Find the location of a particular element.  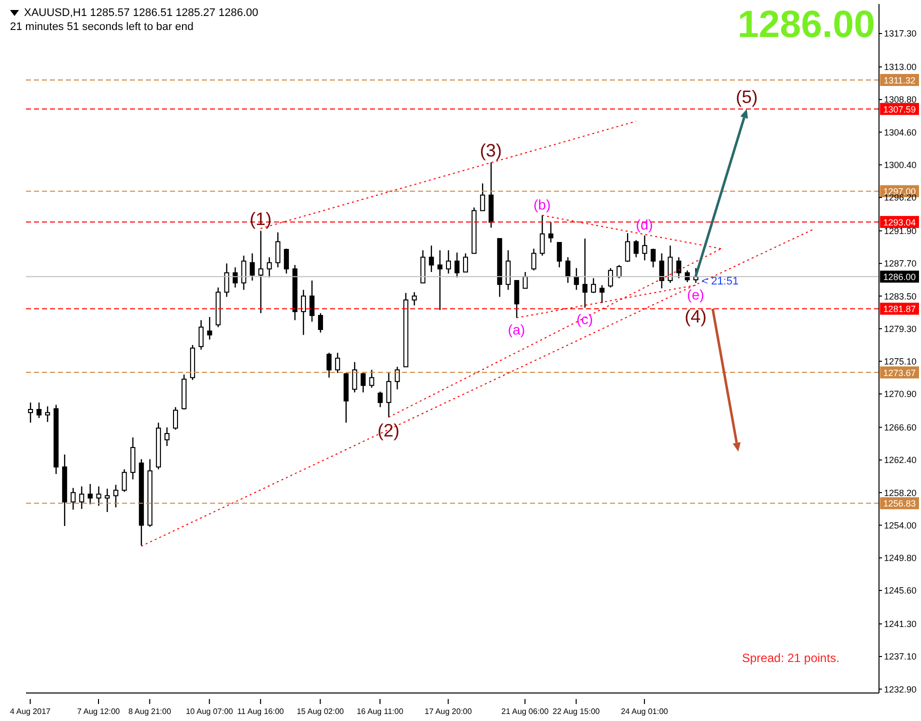

x-tick-label: 11 Aug 16:00 is located at coordinates (260, 711).